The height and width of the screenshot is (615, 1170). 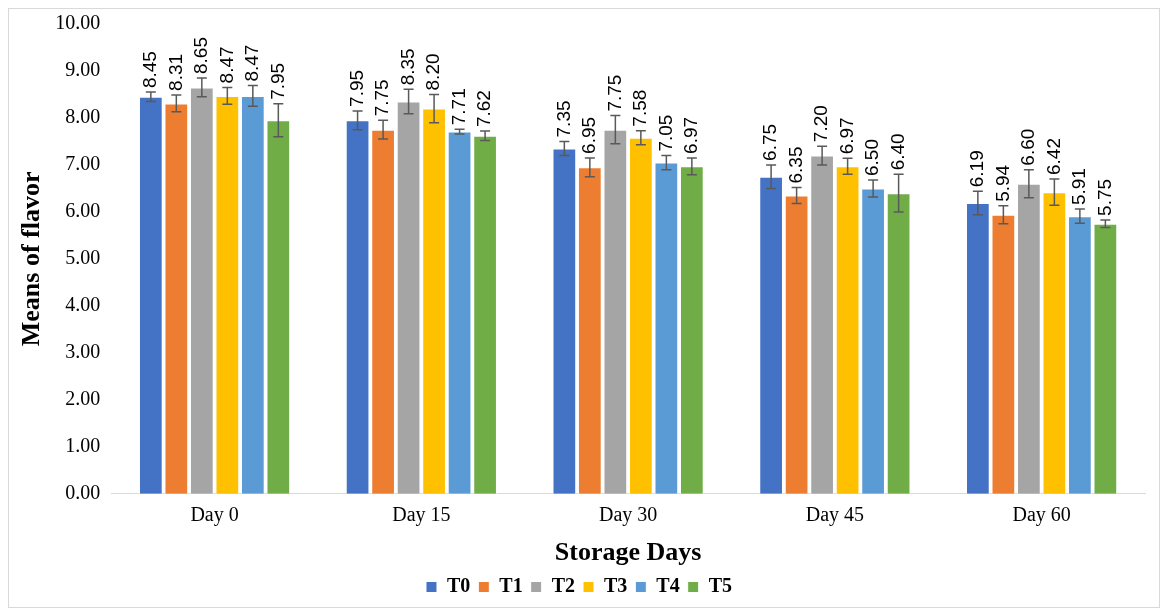 What do you see at coordinates (628, 552) in the screenshot?
I see `x-axis-title: Storage Days` at bounding box center [628, 552].